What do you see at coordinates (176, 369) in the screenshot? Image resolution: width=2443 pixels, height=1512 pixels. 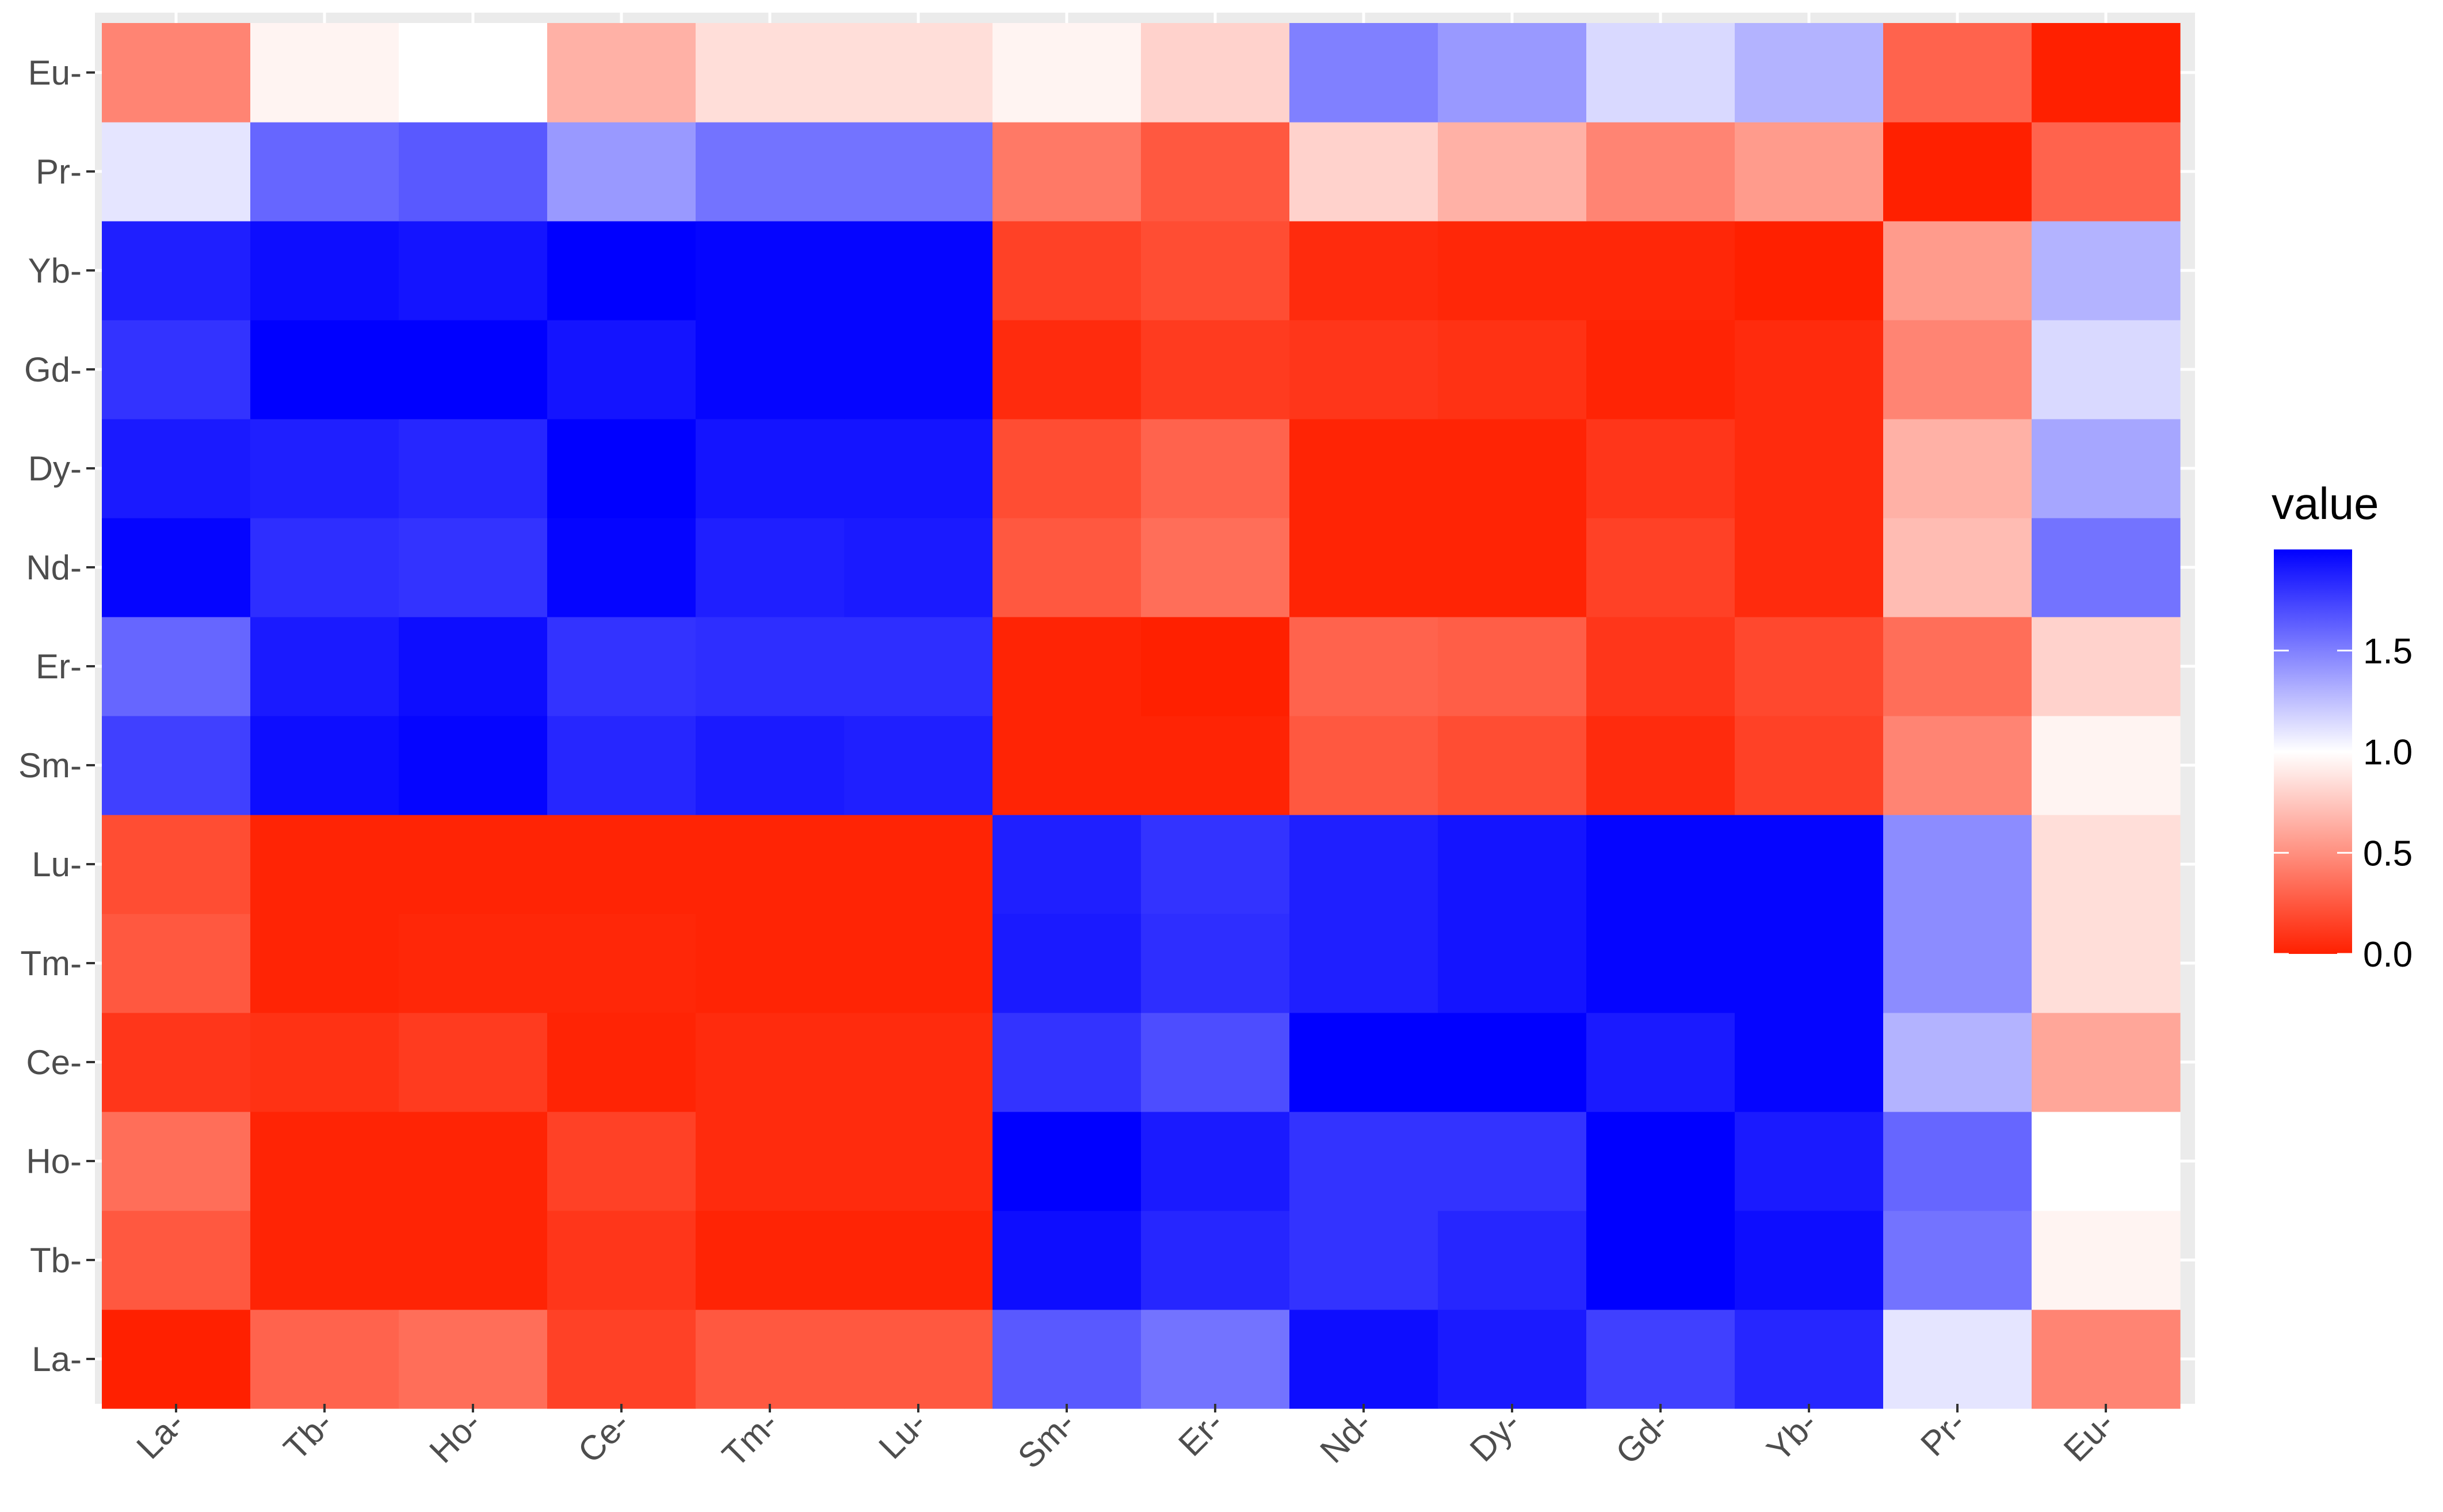 I see `heatmap-cell-Gd-La` at bounding box center [176, 369].